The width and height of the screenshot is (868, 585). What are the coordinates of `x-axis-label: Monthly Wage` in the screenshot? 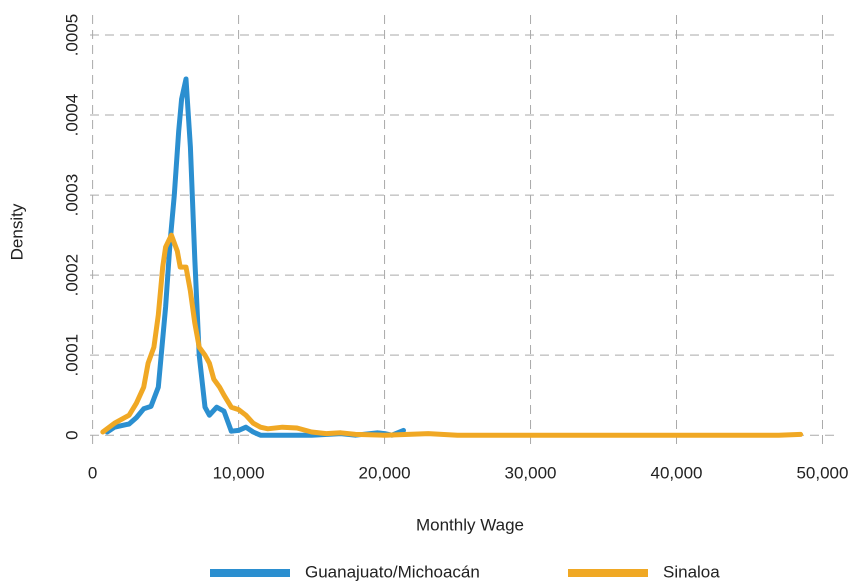 It's located at (470, 524).